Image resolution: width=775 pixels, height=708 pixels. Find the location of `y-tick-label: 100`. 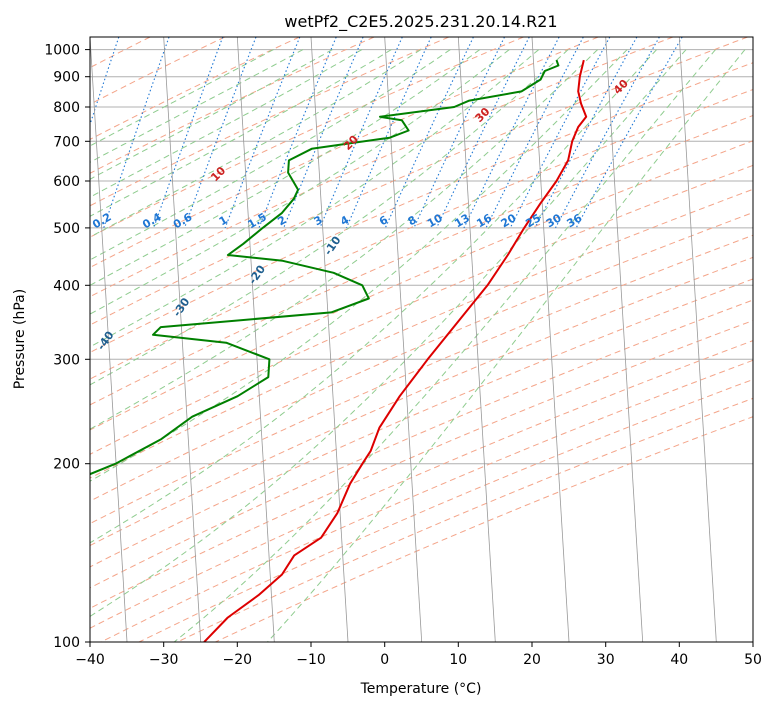

y-tick-label: 100 is located at coordinates (66, 643).